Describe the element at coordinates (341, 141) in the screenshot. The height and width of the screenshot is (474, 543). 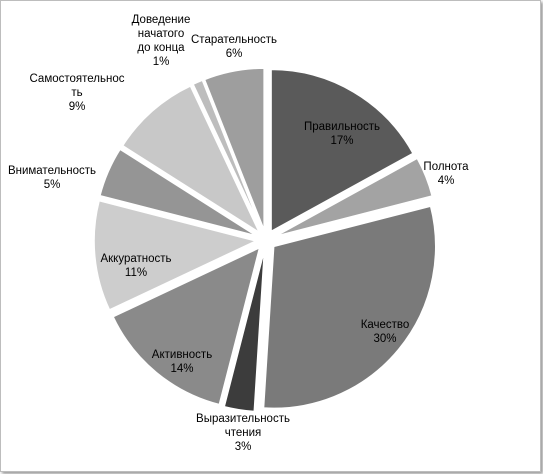
I see `slice-percent: 17%` at that location.